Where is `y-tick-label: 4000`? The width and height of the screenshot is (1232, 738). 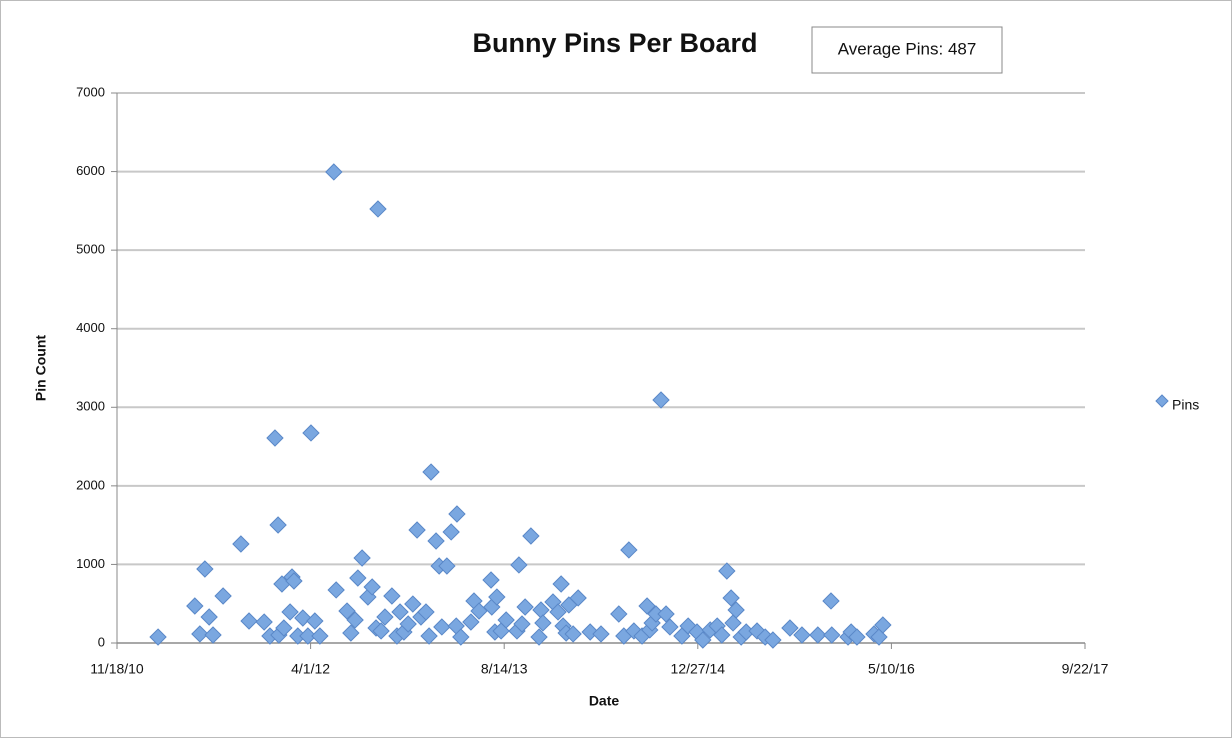
y-tick-label: 4000 is located at coordinates (90, 327).